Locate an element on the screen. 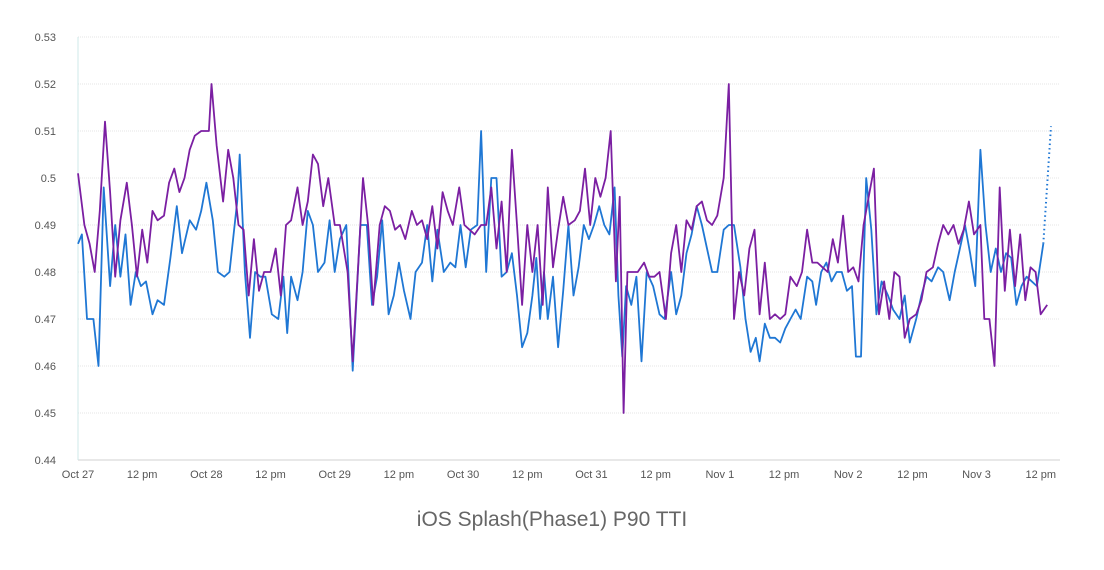 The height and width of the screenshot is (570, 1104). x-tick-label: Oct 31 is located at coordinates (591, 475).